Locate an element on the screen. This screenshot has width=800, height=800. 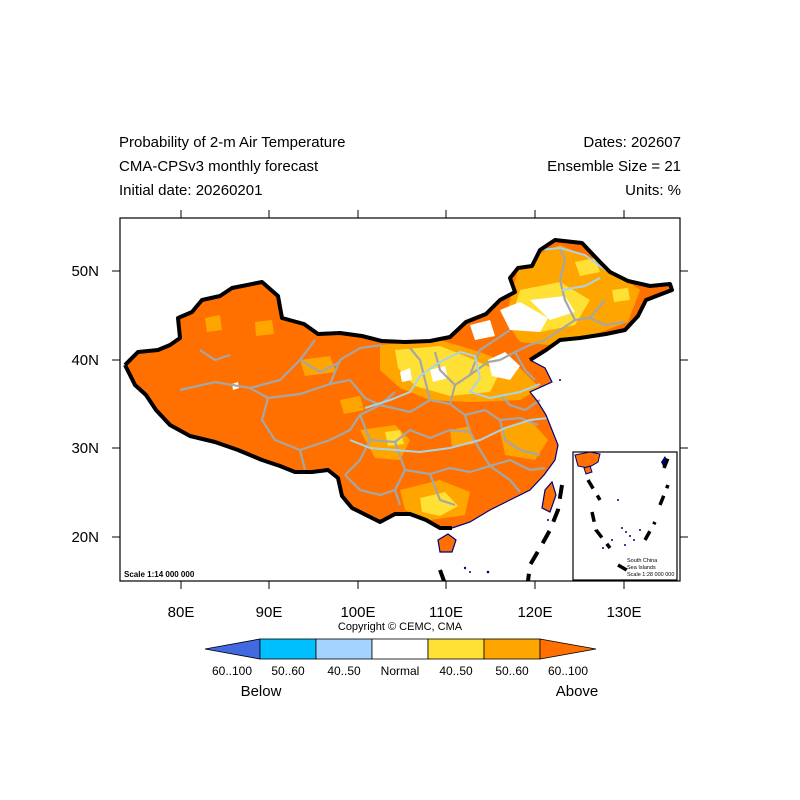
colorbar-label-1: 60..100 is located at coordinates (232, 671).